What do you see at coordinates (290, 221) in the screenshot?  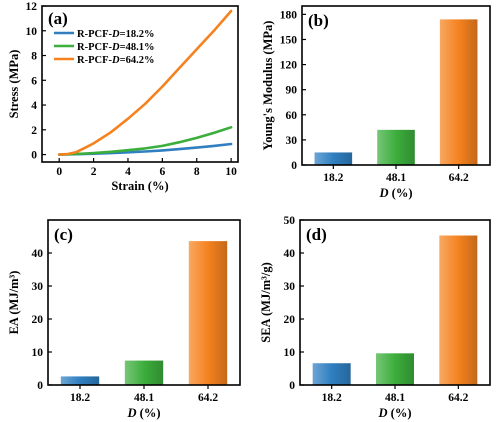 I see `y-tick-label: 50` at bounding box center [290, 221].